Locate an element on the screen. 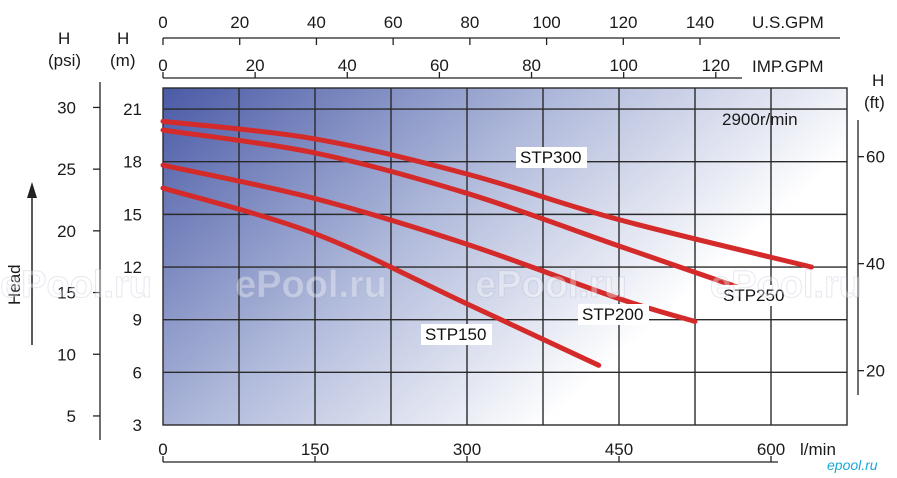 The height and width of the screenshot is (478, 897). watermark-1: ePool.ru is located at coordinates (76, 285).